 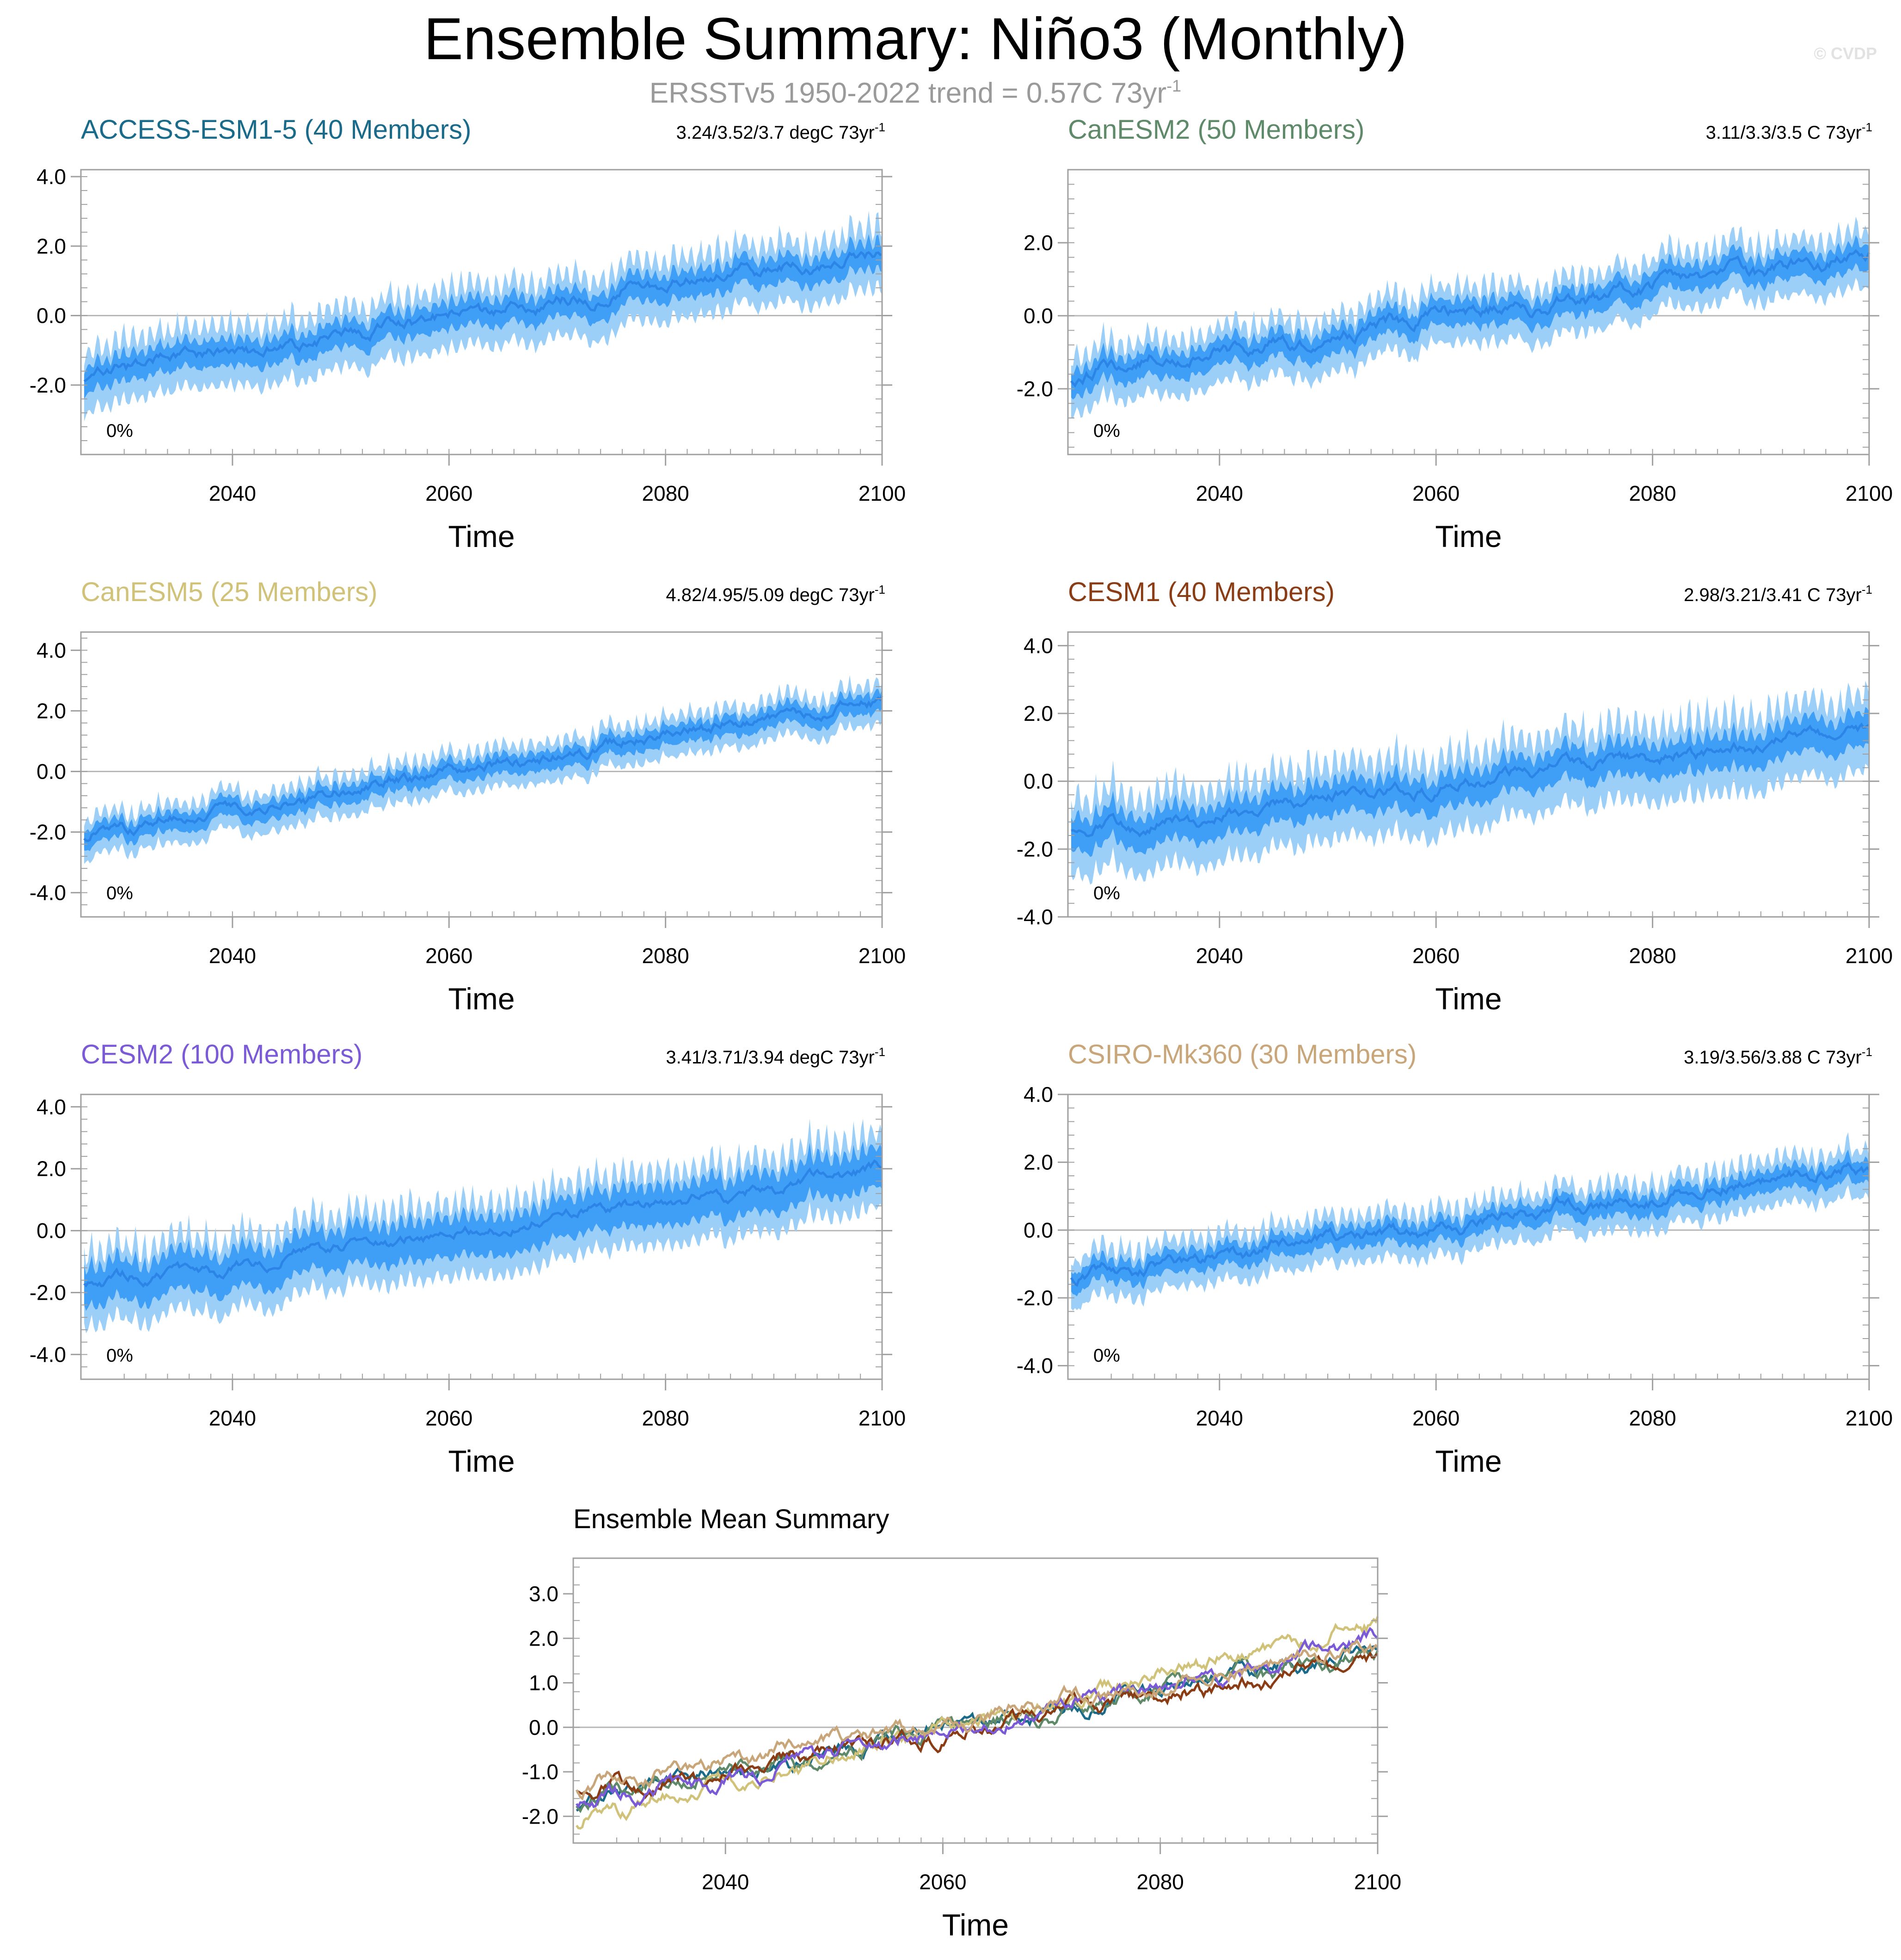 I want to click on panel-trend-label: 2.98/3.21/3.41 C 73yr-1, so click(x=1778, y=594).